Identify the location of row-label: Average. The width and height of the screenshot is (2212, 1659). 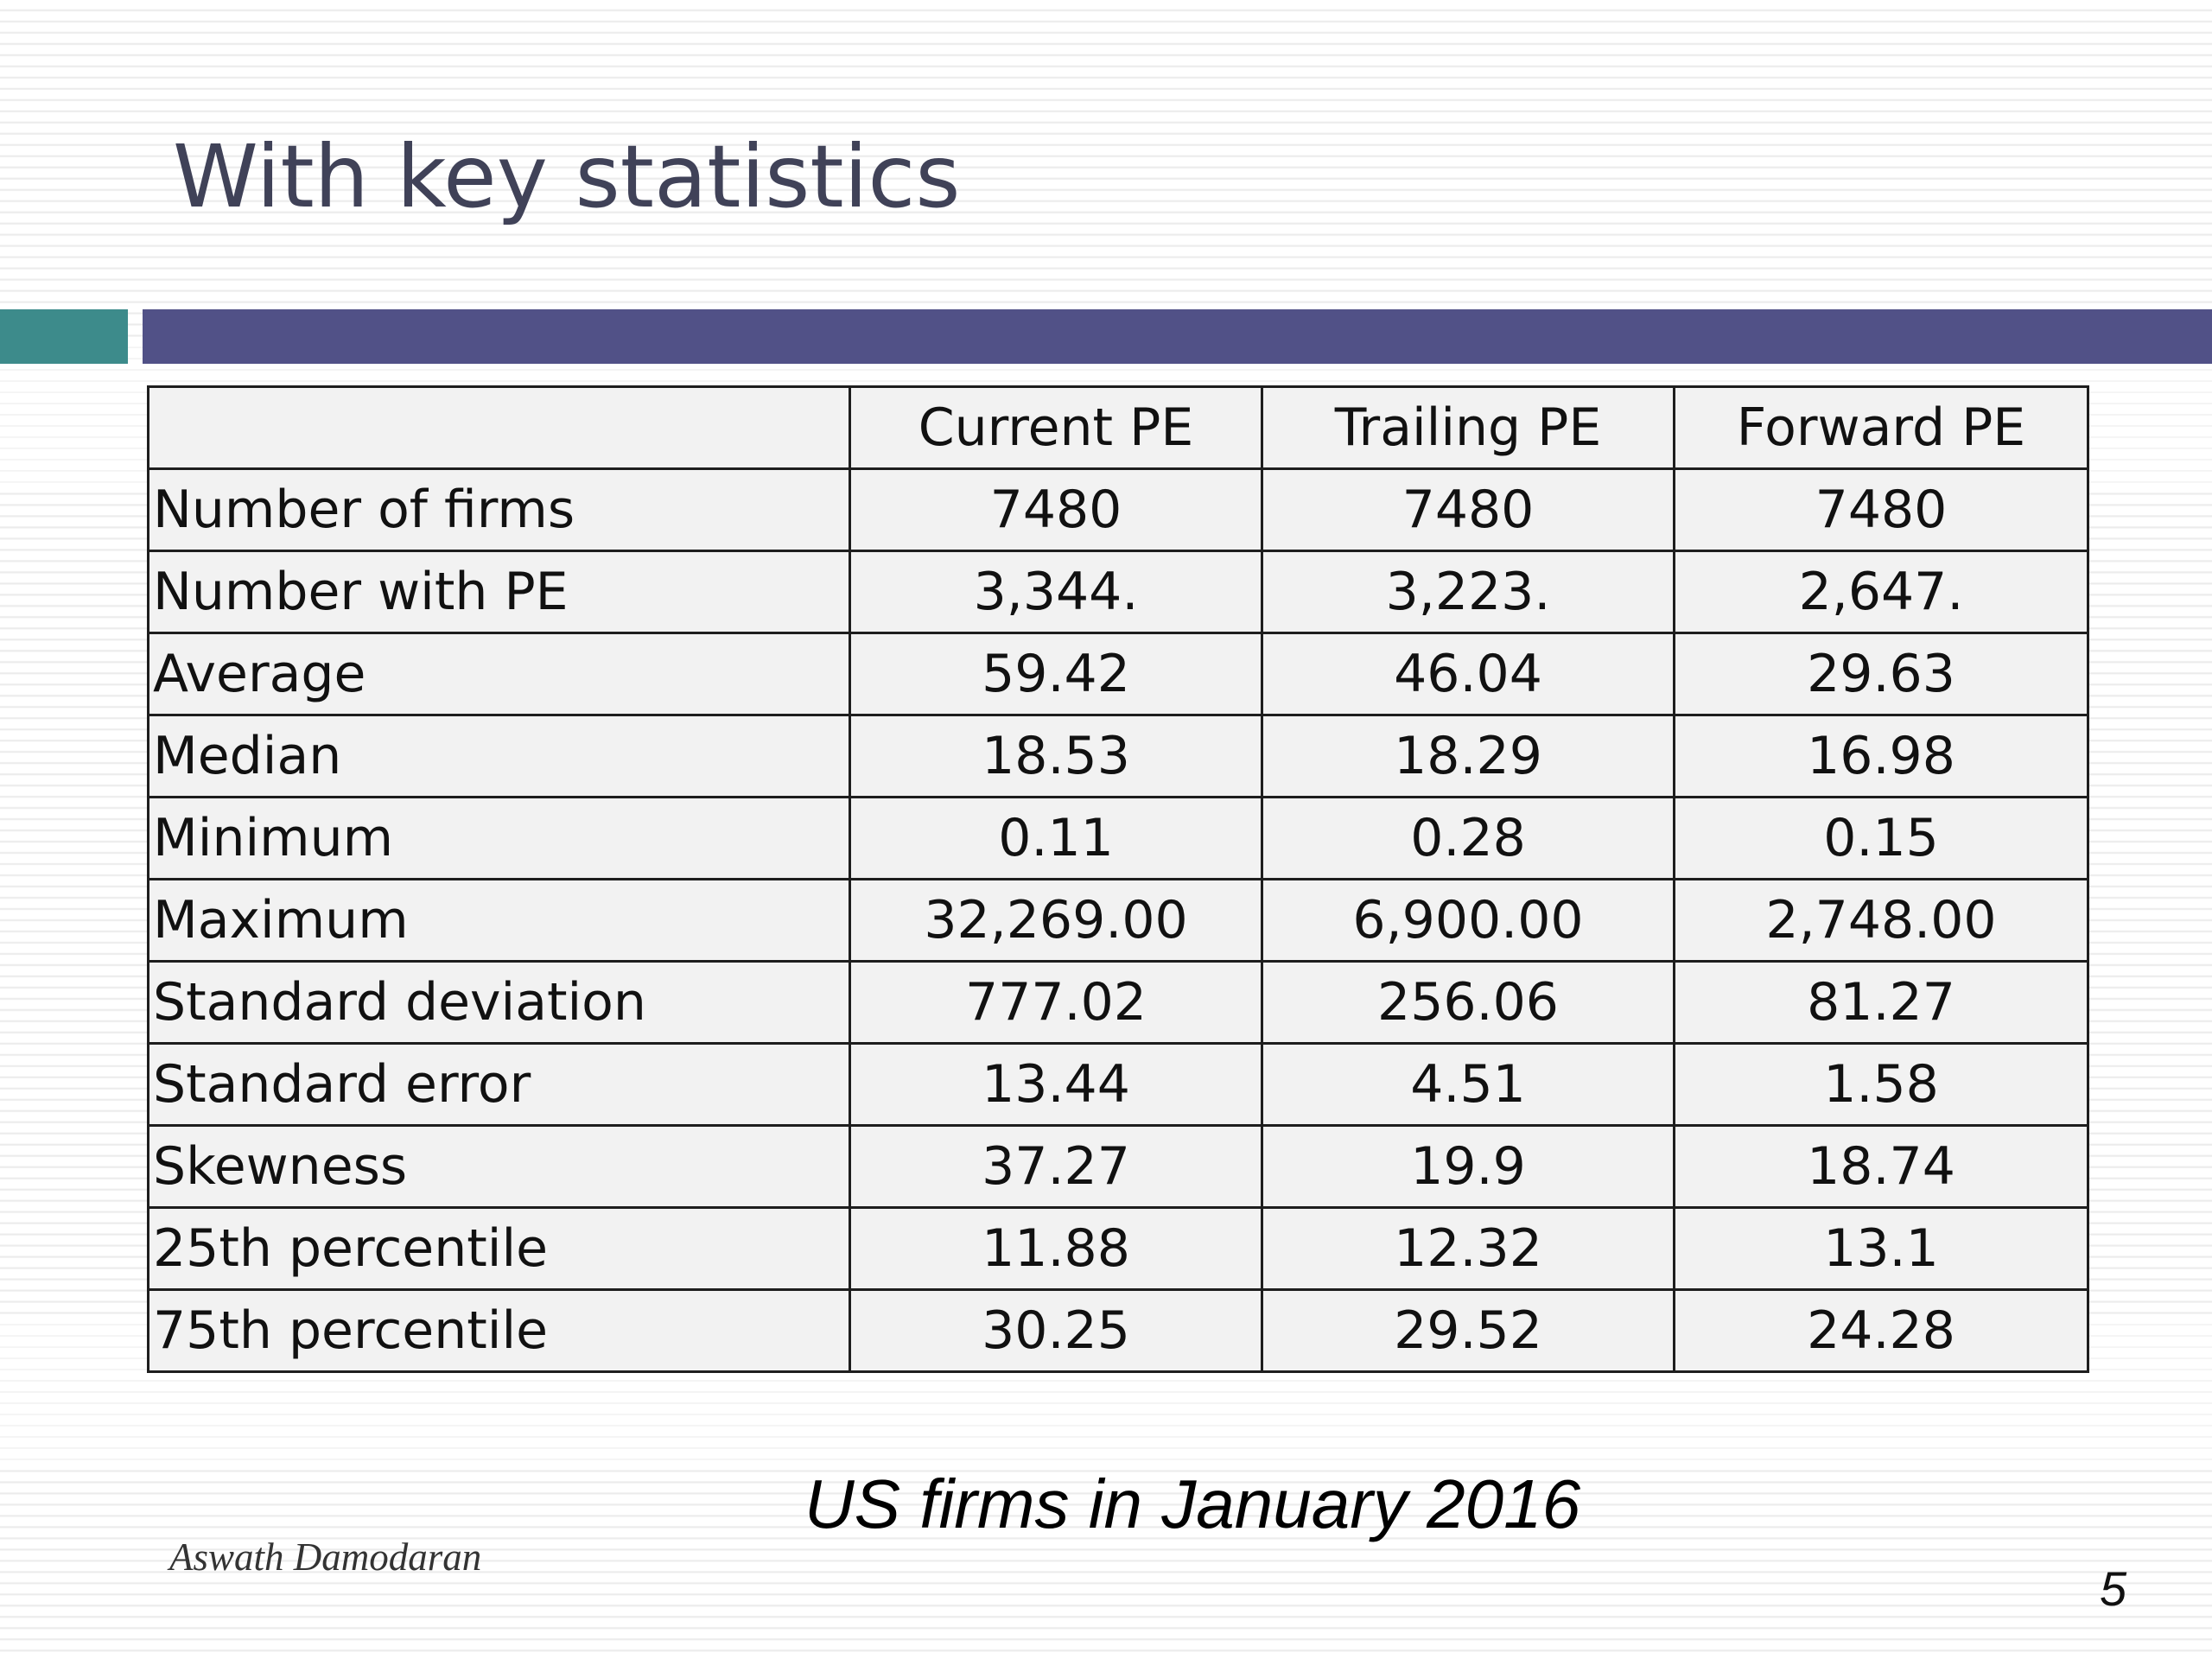
(499, 674).